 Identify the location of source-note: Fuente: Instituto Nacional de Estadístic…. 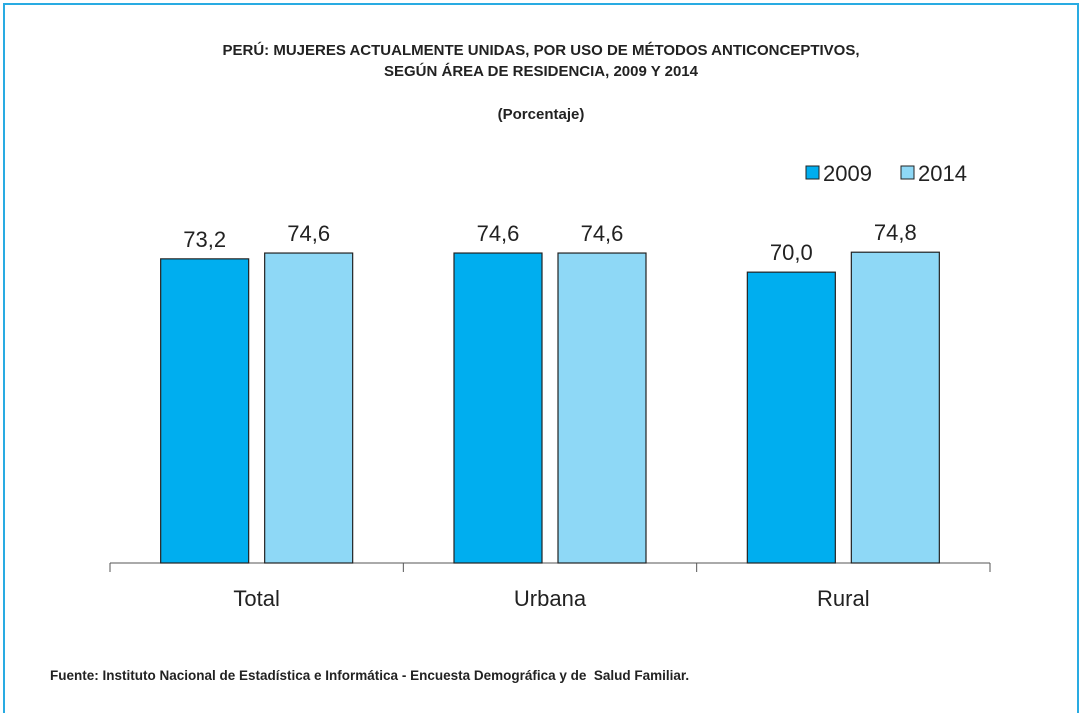
(370, 675).